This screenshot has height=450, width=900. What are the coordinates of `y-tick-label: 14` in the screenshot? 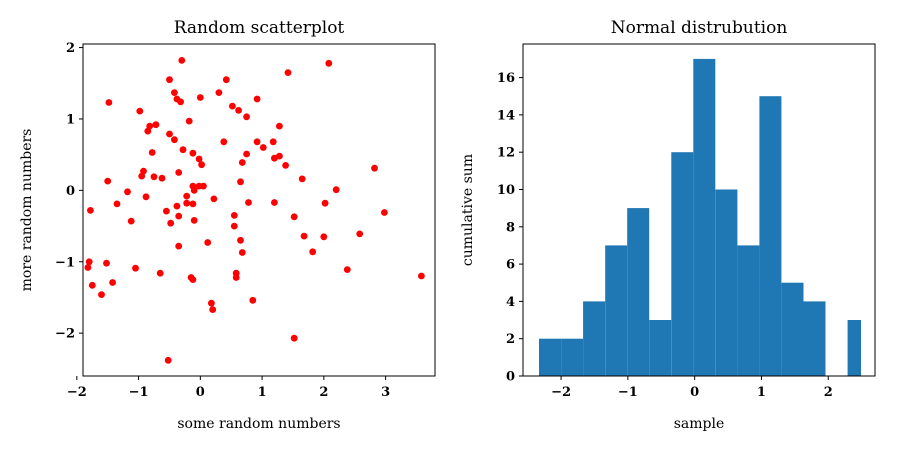 It's located at (506, 115).